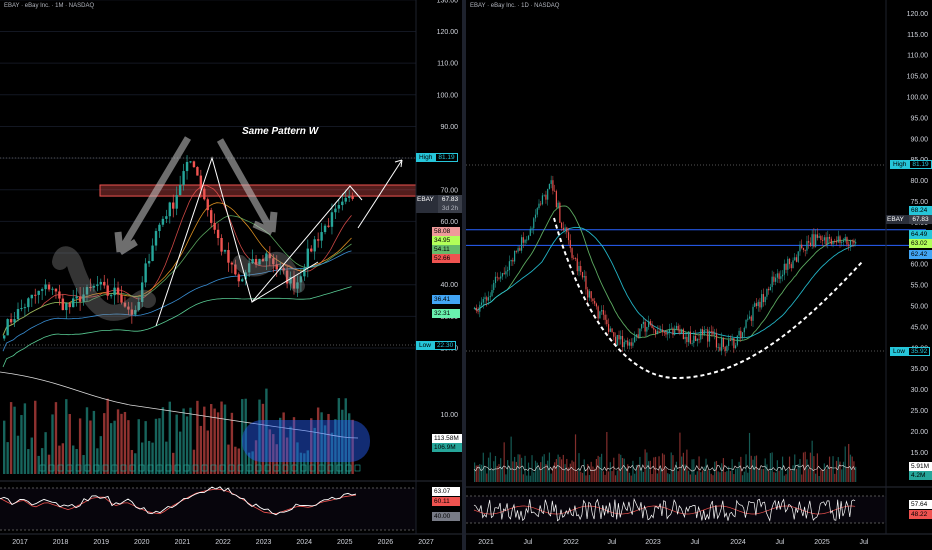 The height and width of the screenshot is (550, 932). Describe the element at coordinates (448, 32) in the screenshot. I see `price-tick-label: 120.00` at that location.